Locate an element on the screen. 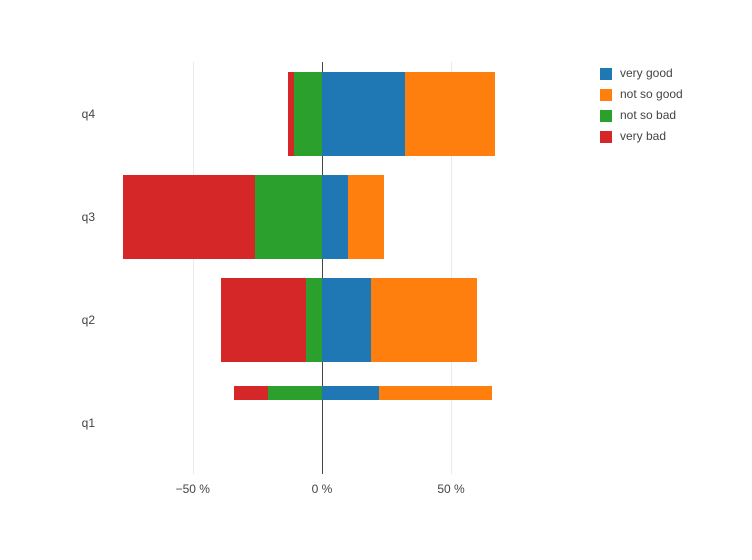 This screenshot has height=560, width=752. bar-segment-q2-not-so-good is located at coordinates (423, 319).